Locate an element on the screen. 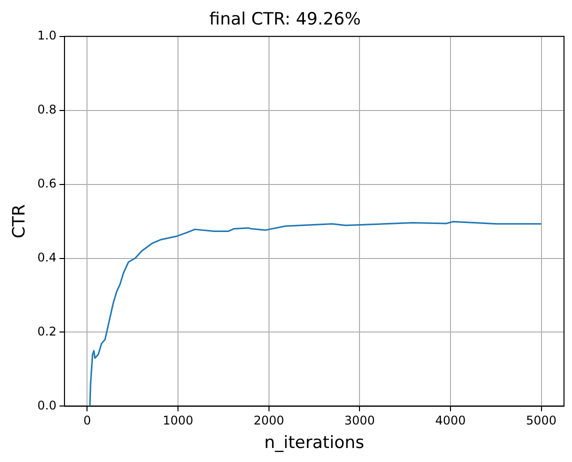  chart-title: final CTR: 49.26% is located at coordinates (285, 20).